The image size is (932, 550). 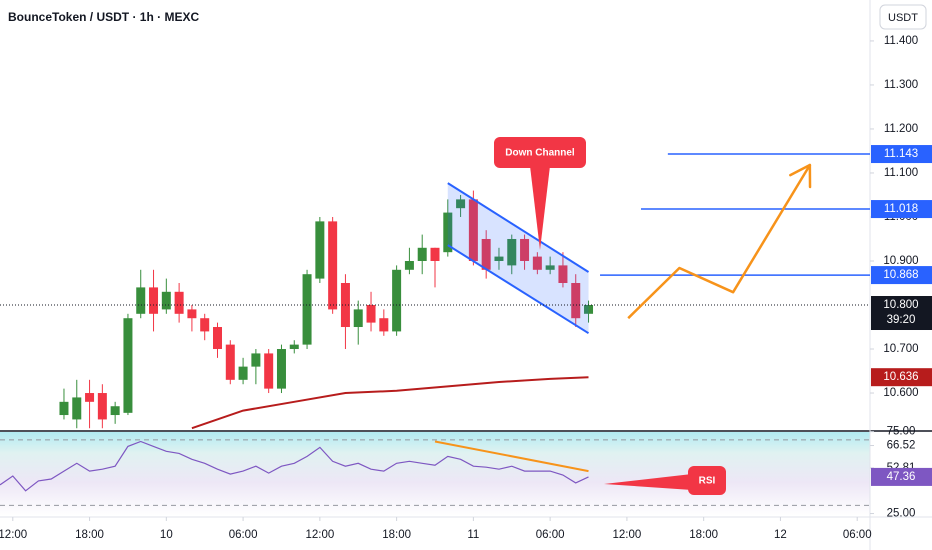 I want to click on y-tick-label: 25.00, so click(x=901, y=514).